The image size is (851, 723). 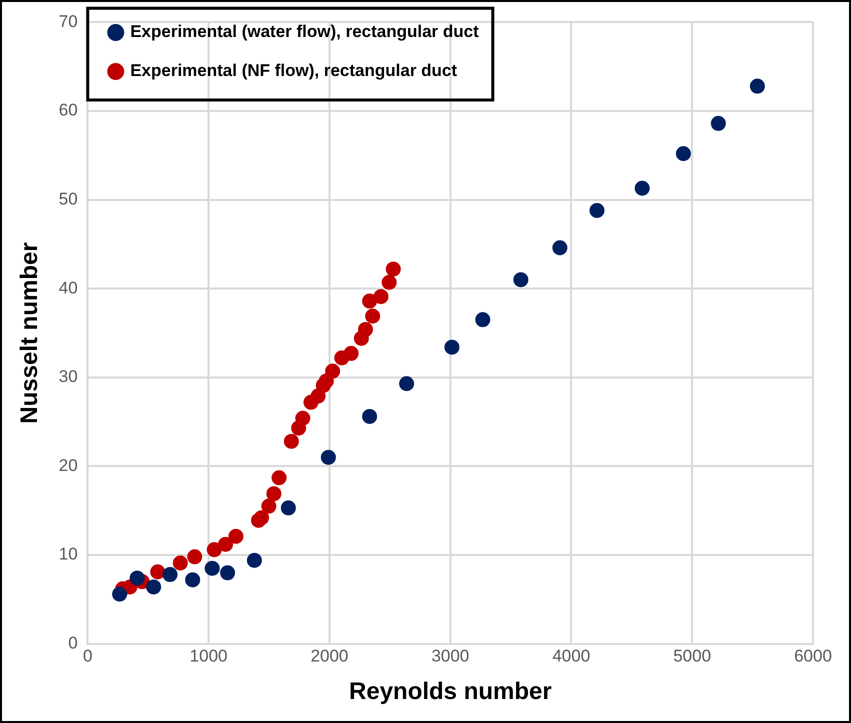 What do you see at coordinates (68, 198) in the screenshot?
I see `y-tick-label: 50` at bounding box center [68, 198].